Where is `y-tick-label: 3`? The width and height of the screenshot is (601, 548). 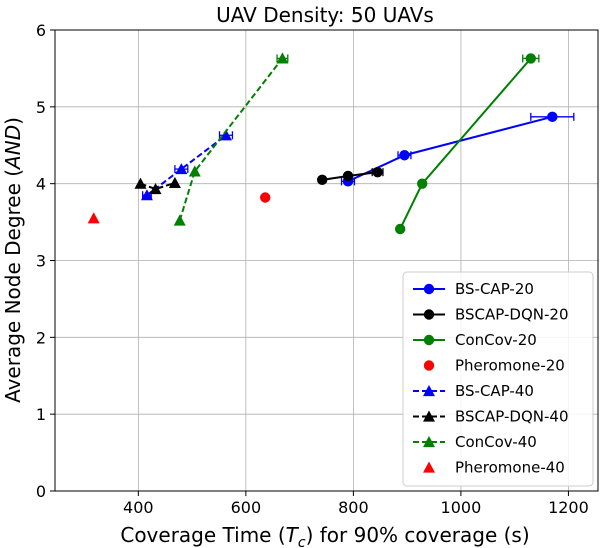
y-tick-label: 3 is located at coordinates (41, 261).